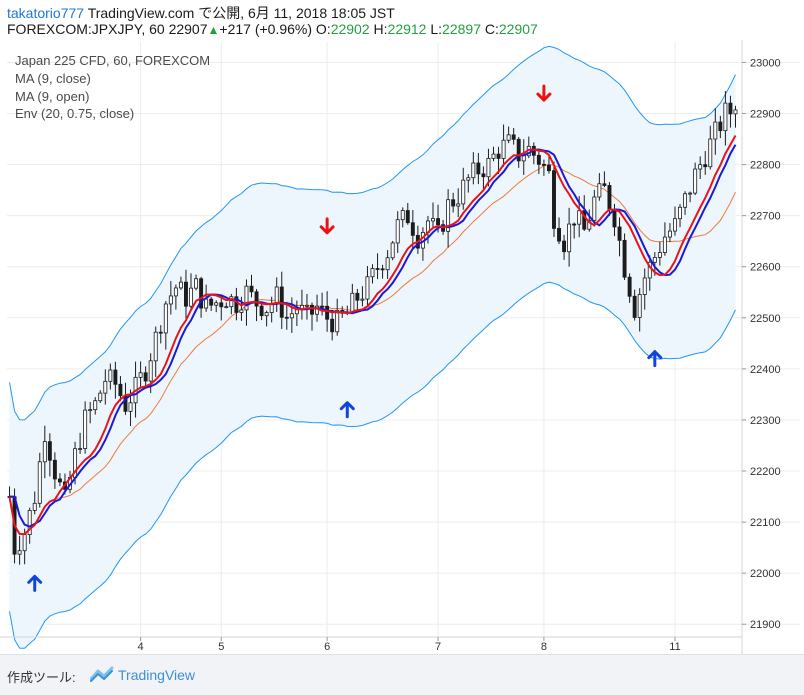 The image size is (804, 695). I want to click on footer-brand-link: TradingView, so click(157, 675).